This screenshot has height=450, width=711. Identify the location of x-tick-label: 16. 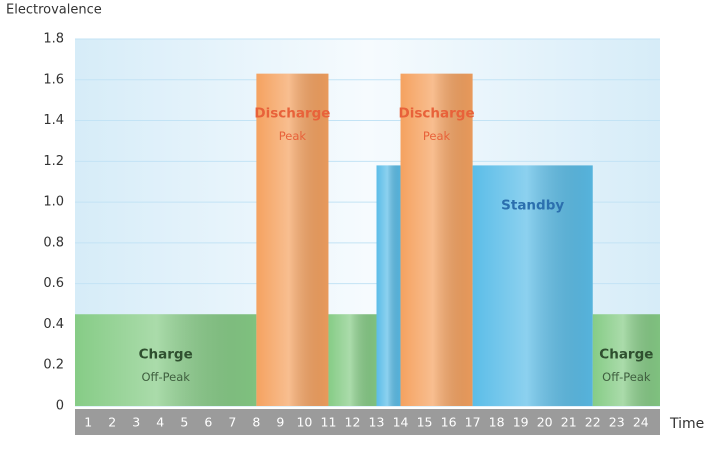
(449, 422).